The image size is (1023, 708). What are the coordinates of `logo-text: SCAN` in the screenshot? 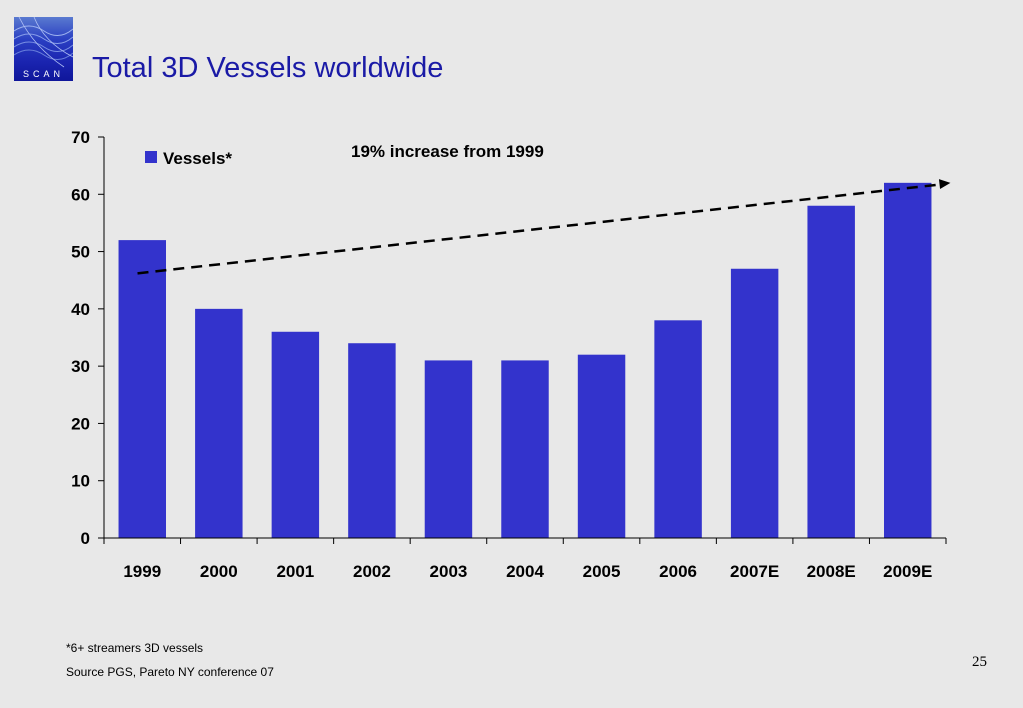 It's located at (43, 74).